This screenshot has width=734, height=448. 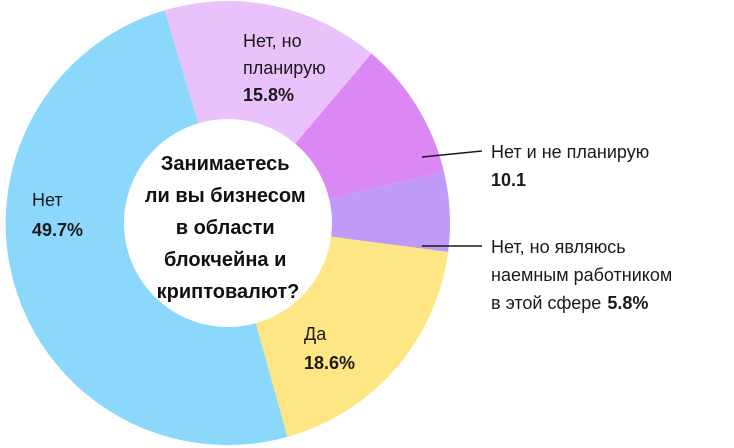 I want to click on chart-title-line: блокчейна и, so click(x=225, y=260).